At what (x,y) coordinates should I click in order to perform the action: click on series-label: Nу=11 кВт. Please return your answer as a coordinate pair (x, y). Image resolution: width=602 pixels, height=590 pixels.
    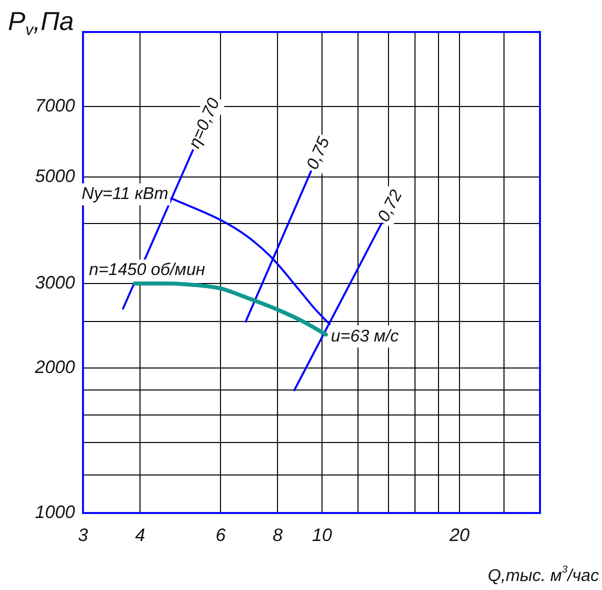
    Looking at the image, I should click on (125, 194).